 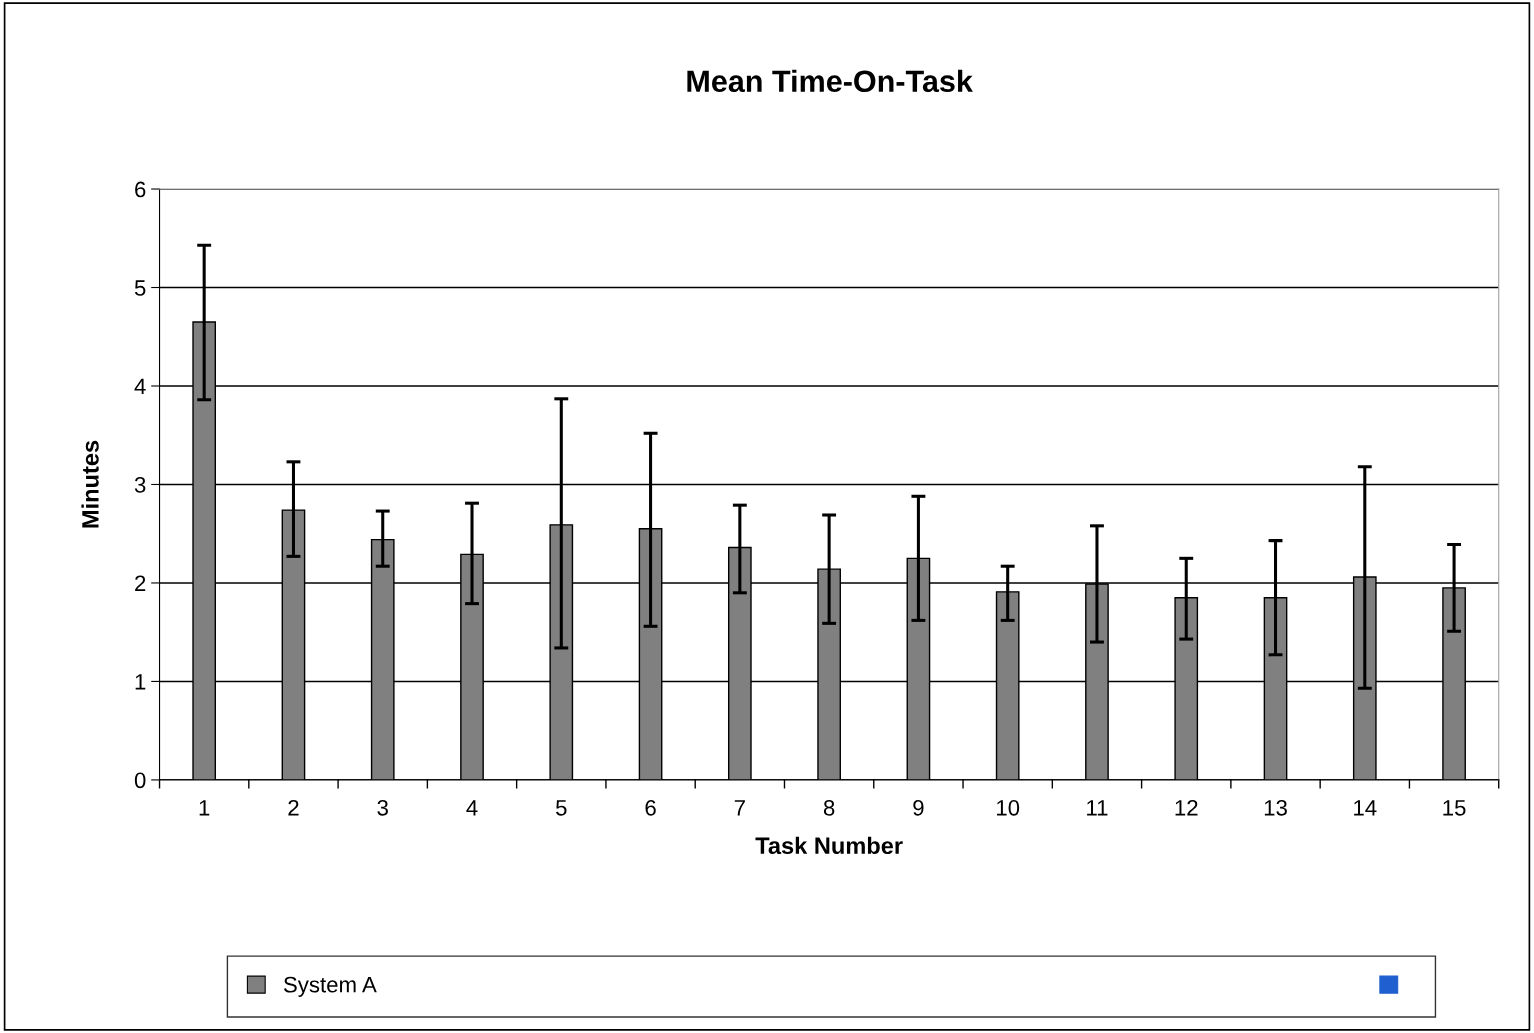 I want to click on y-tick-label: 6, so click(x=140, y=189).